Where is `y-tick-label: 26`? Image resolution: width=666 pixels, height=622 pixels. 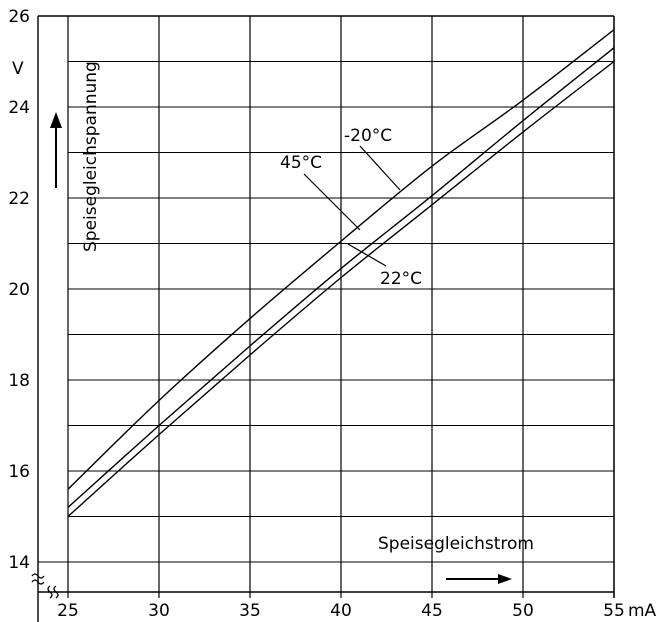
y-tick-label: 26 is located at coordinates (19, 17).